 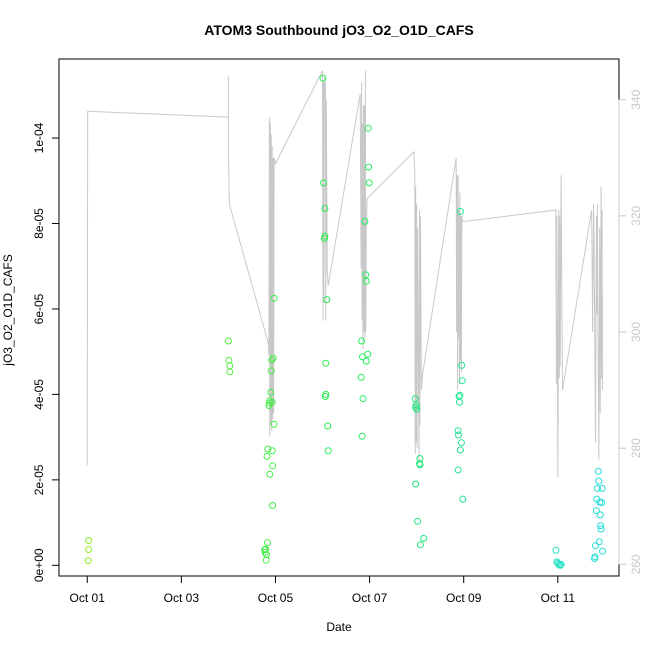 I want to click on x-tick-label: Oct 11, so click(x=558, y=598).